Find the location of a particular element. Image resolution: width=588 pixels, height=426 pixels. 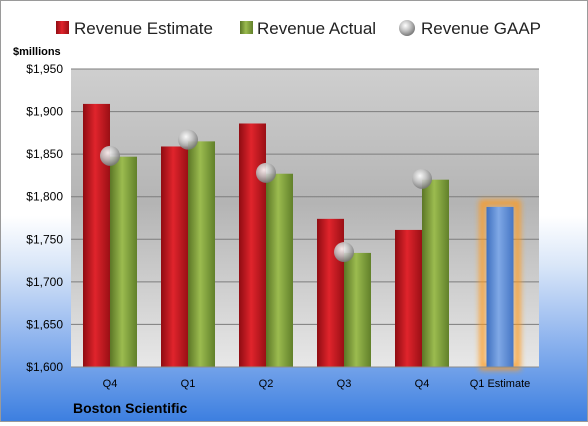

x-tick-label: Q2 is located at coordinates (266, 384).